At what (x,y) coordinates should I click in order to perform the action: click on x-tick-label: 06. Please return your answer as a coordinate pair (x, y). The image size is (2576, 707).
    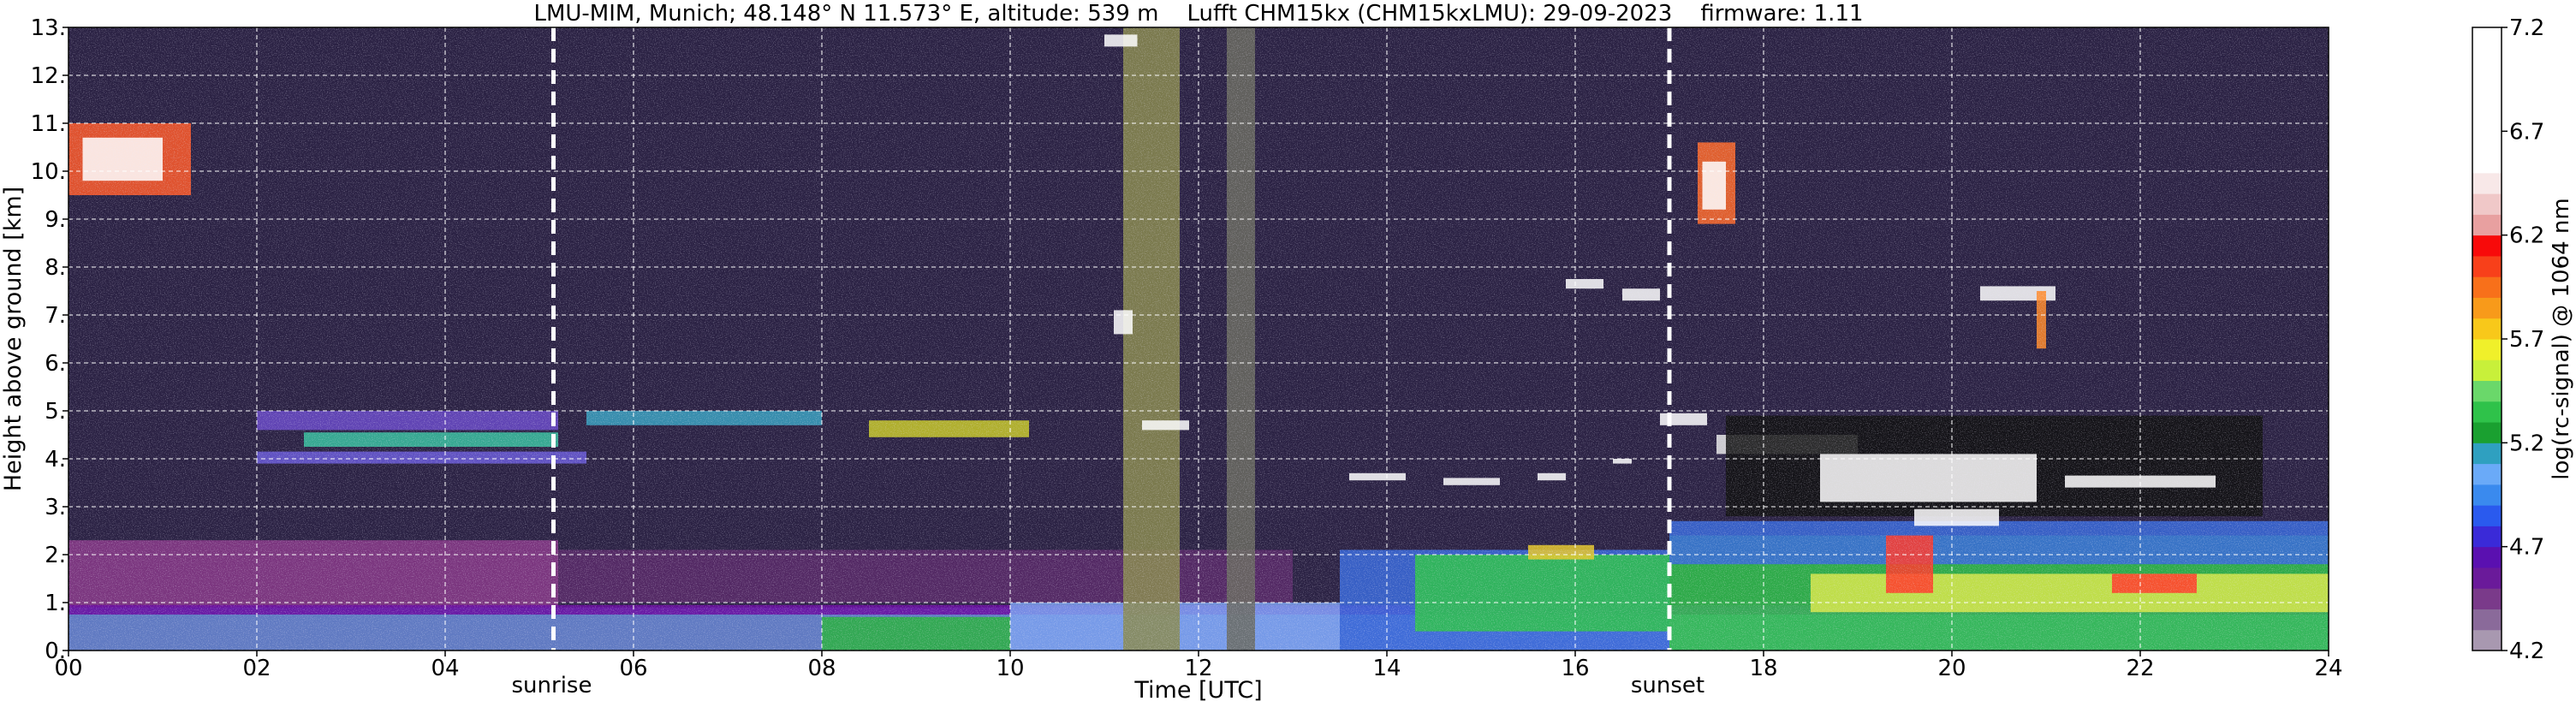
    Looking at the image, I should click on (633, 668).